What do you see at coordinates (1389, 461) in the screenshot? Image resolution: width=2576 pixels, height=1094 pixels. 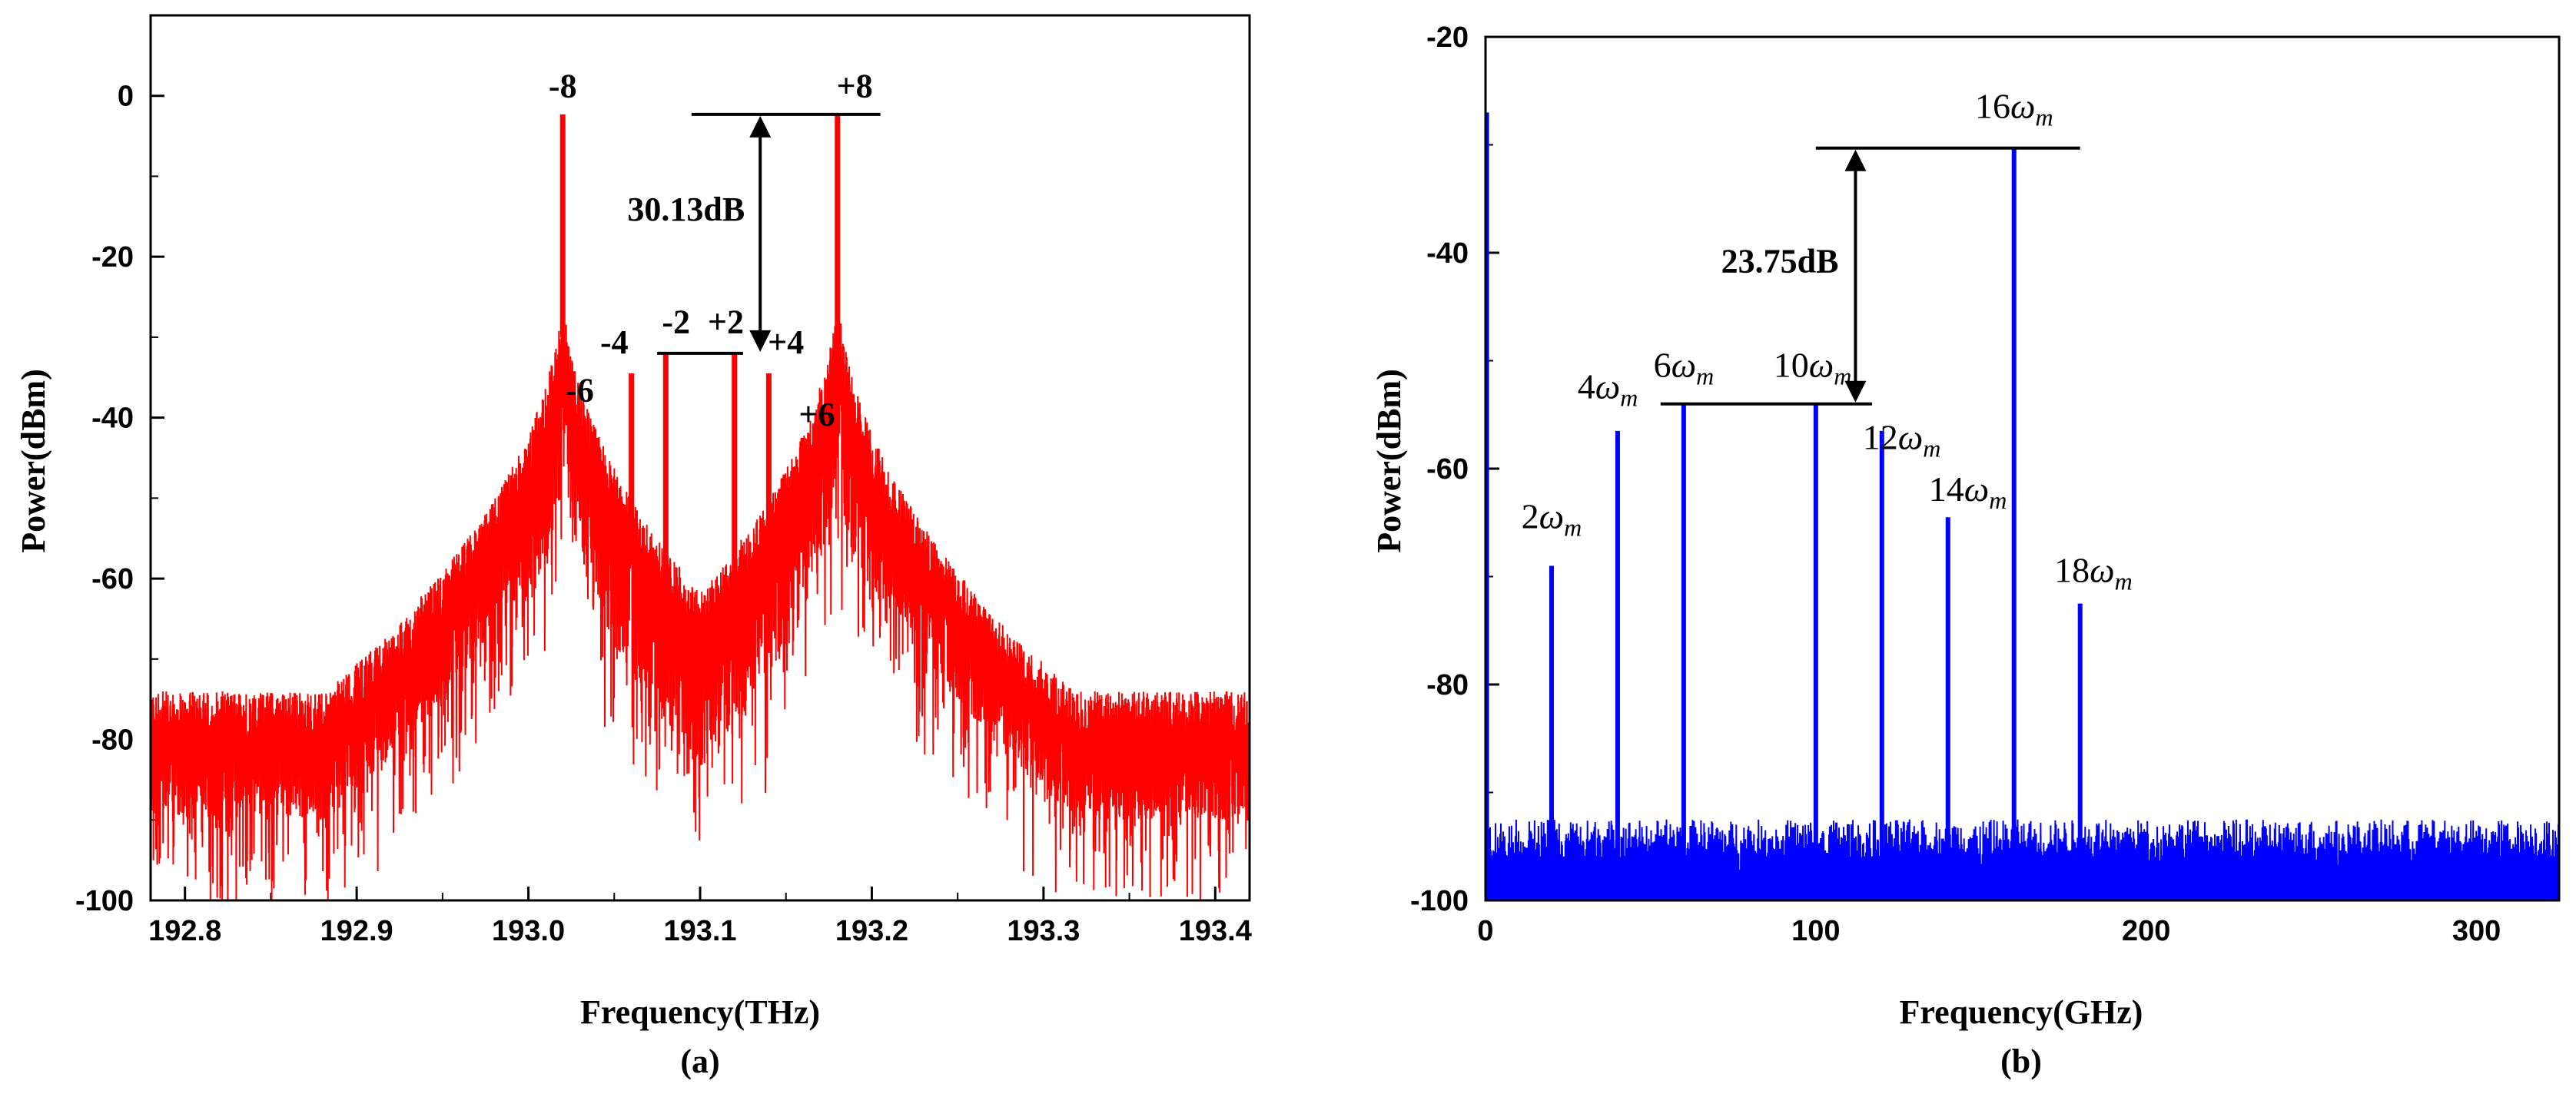 I see `panel-b-y-axis-title: Power(dBm)` at bounding box center [1389, 461].